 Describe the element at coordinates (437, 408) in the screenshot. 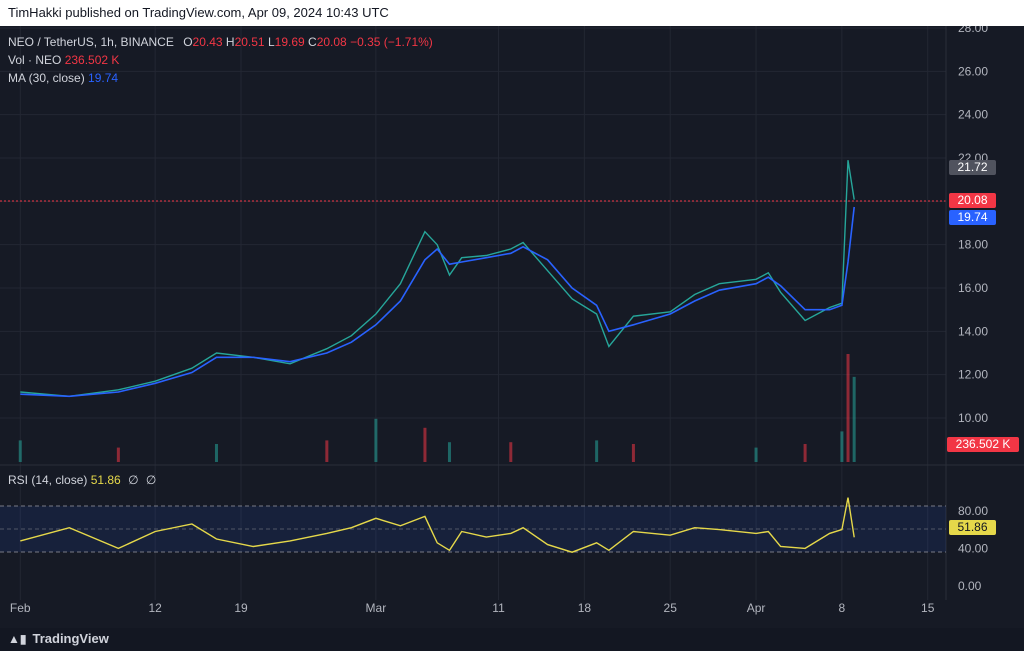

I see `volume-bars` at that location.